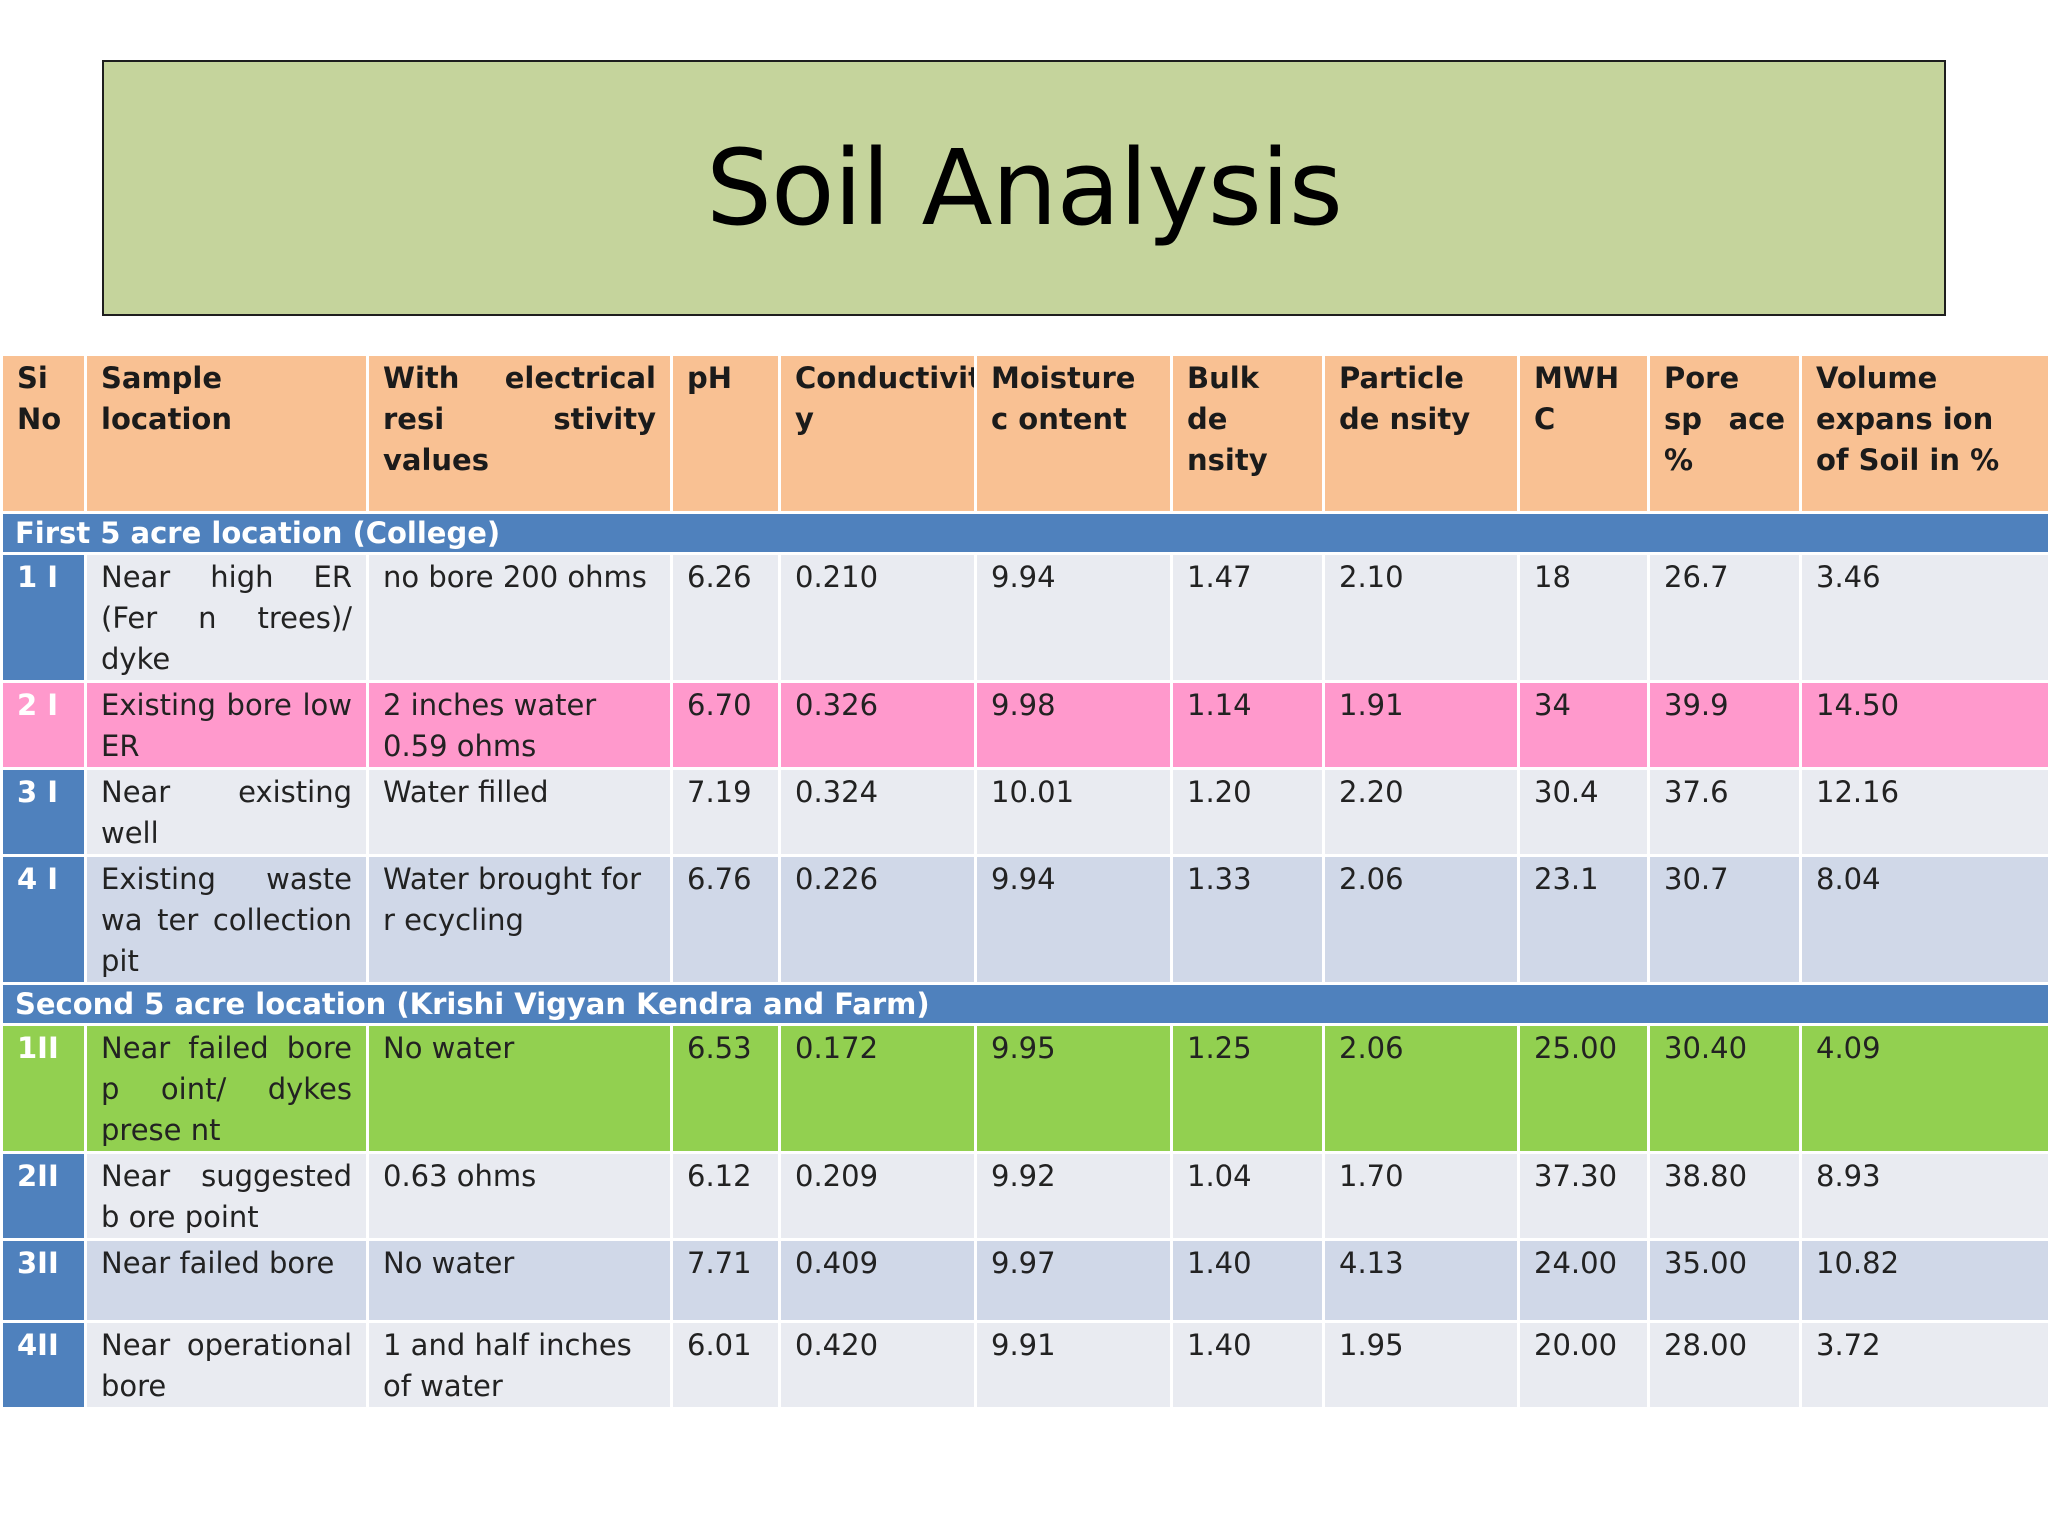 The width and height of the screenshot is (2048, 1536). What do you see at coordinates (1421, 1196) in the screenshot?
I see `cell-particle-density: 1.70` at bounding box center [1421, 1196].